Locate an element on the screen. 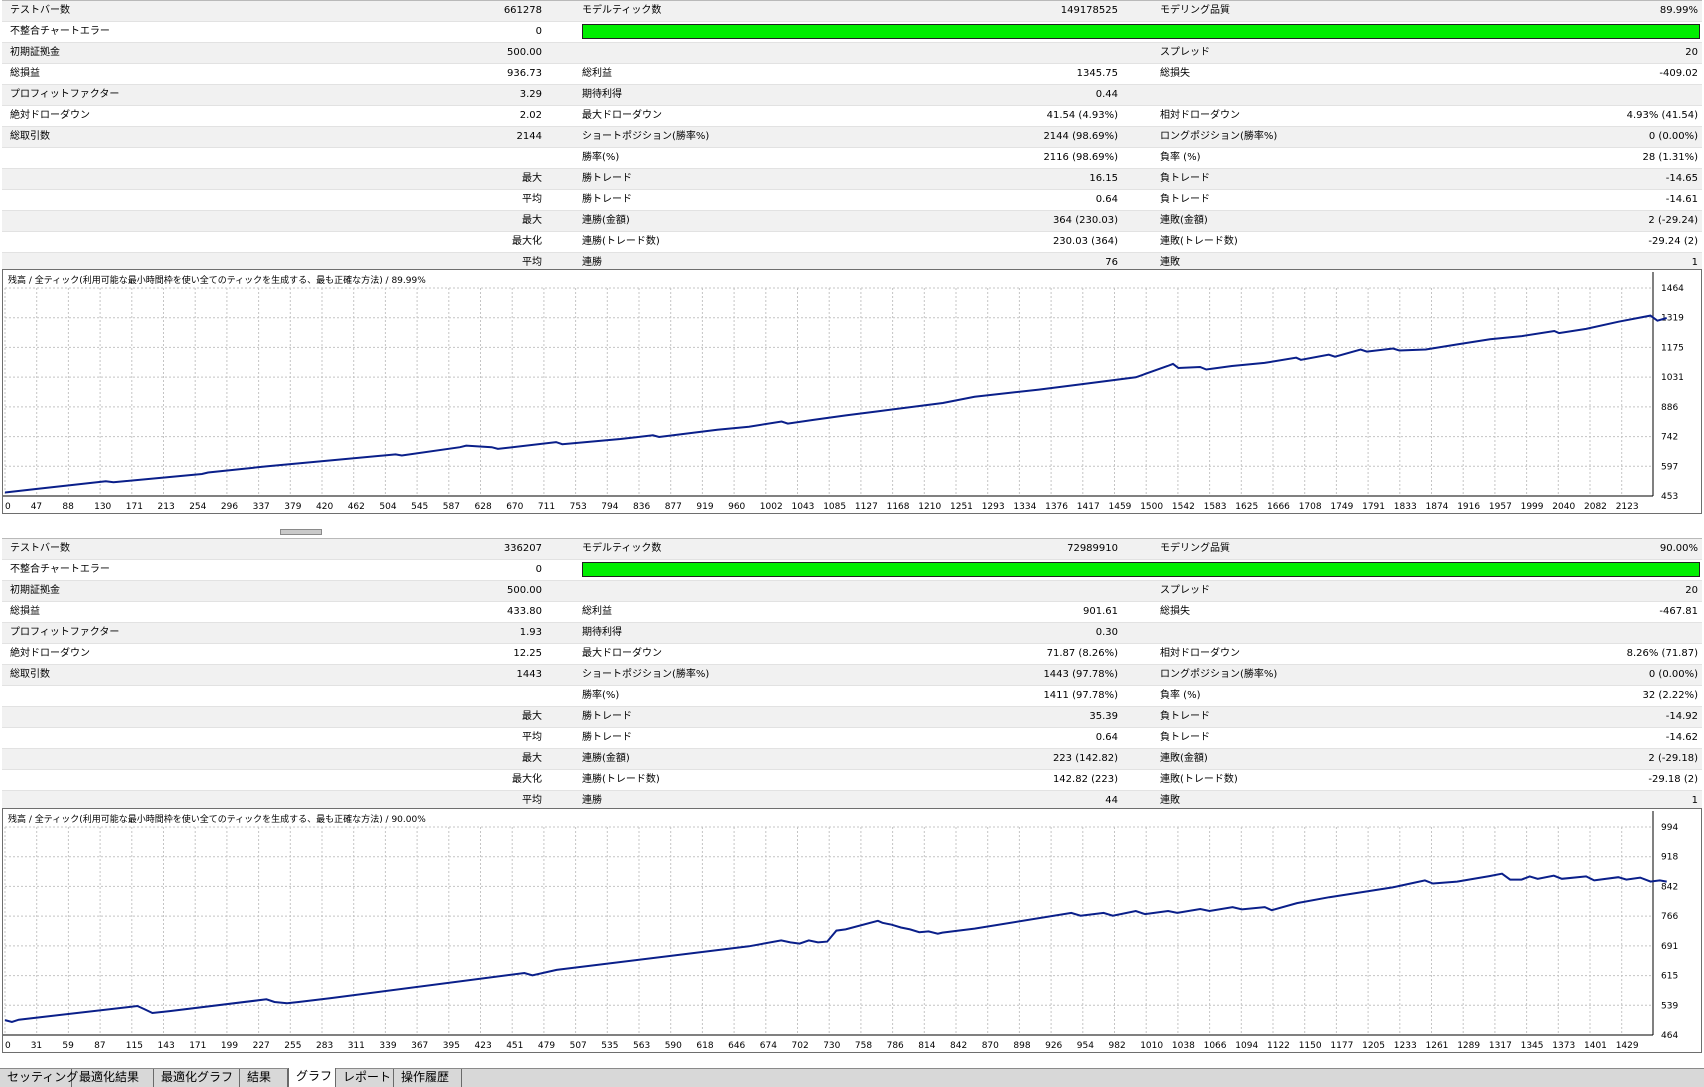 This screenshot has height=1087, width=1704. report-row: 不整合チャートエラー 0 is located at coordinates (852, 570).